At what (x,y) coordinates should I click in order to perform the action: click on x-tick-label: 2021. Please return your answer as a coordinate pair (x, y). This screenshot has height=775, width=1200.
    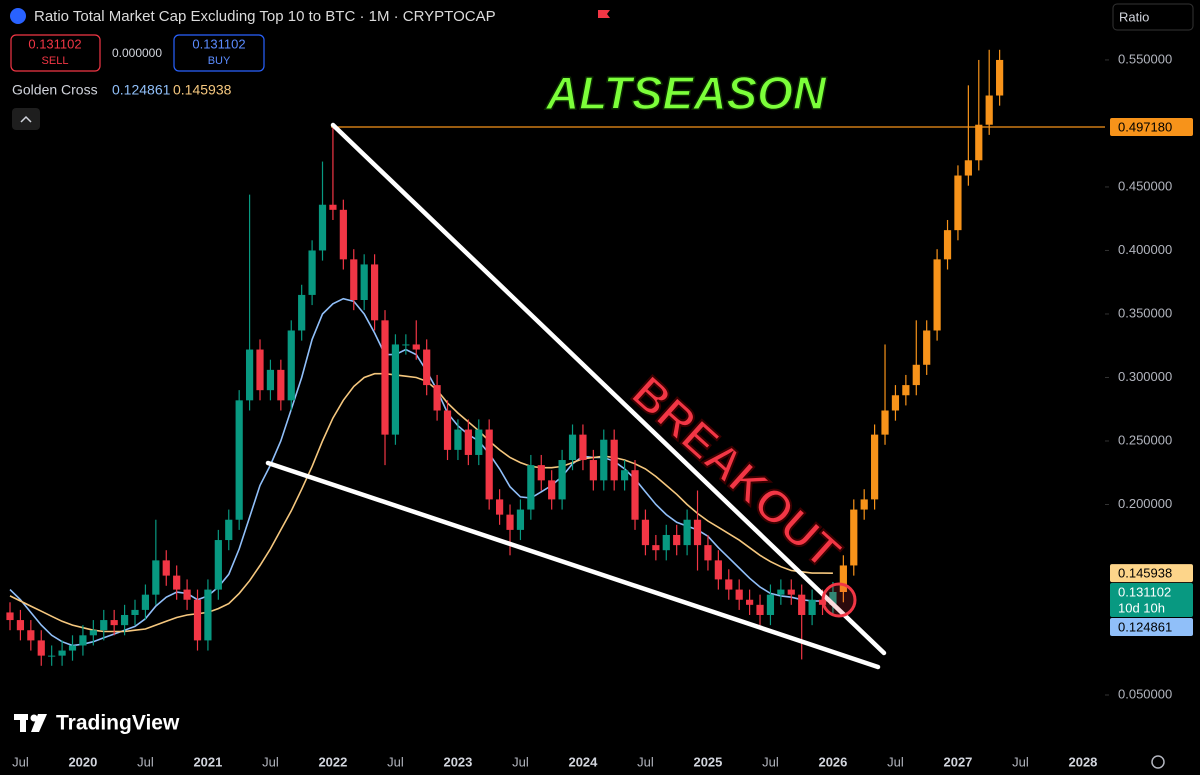
    Looking at the image, I should click on (207, 761).